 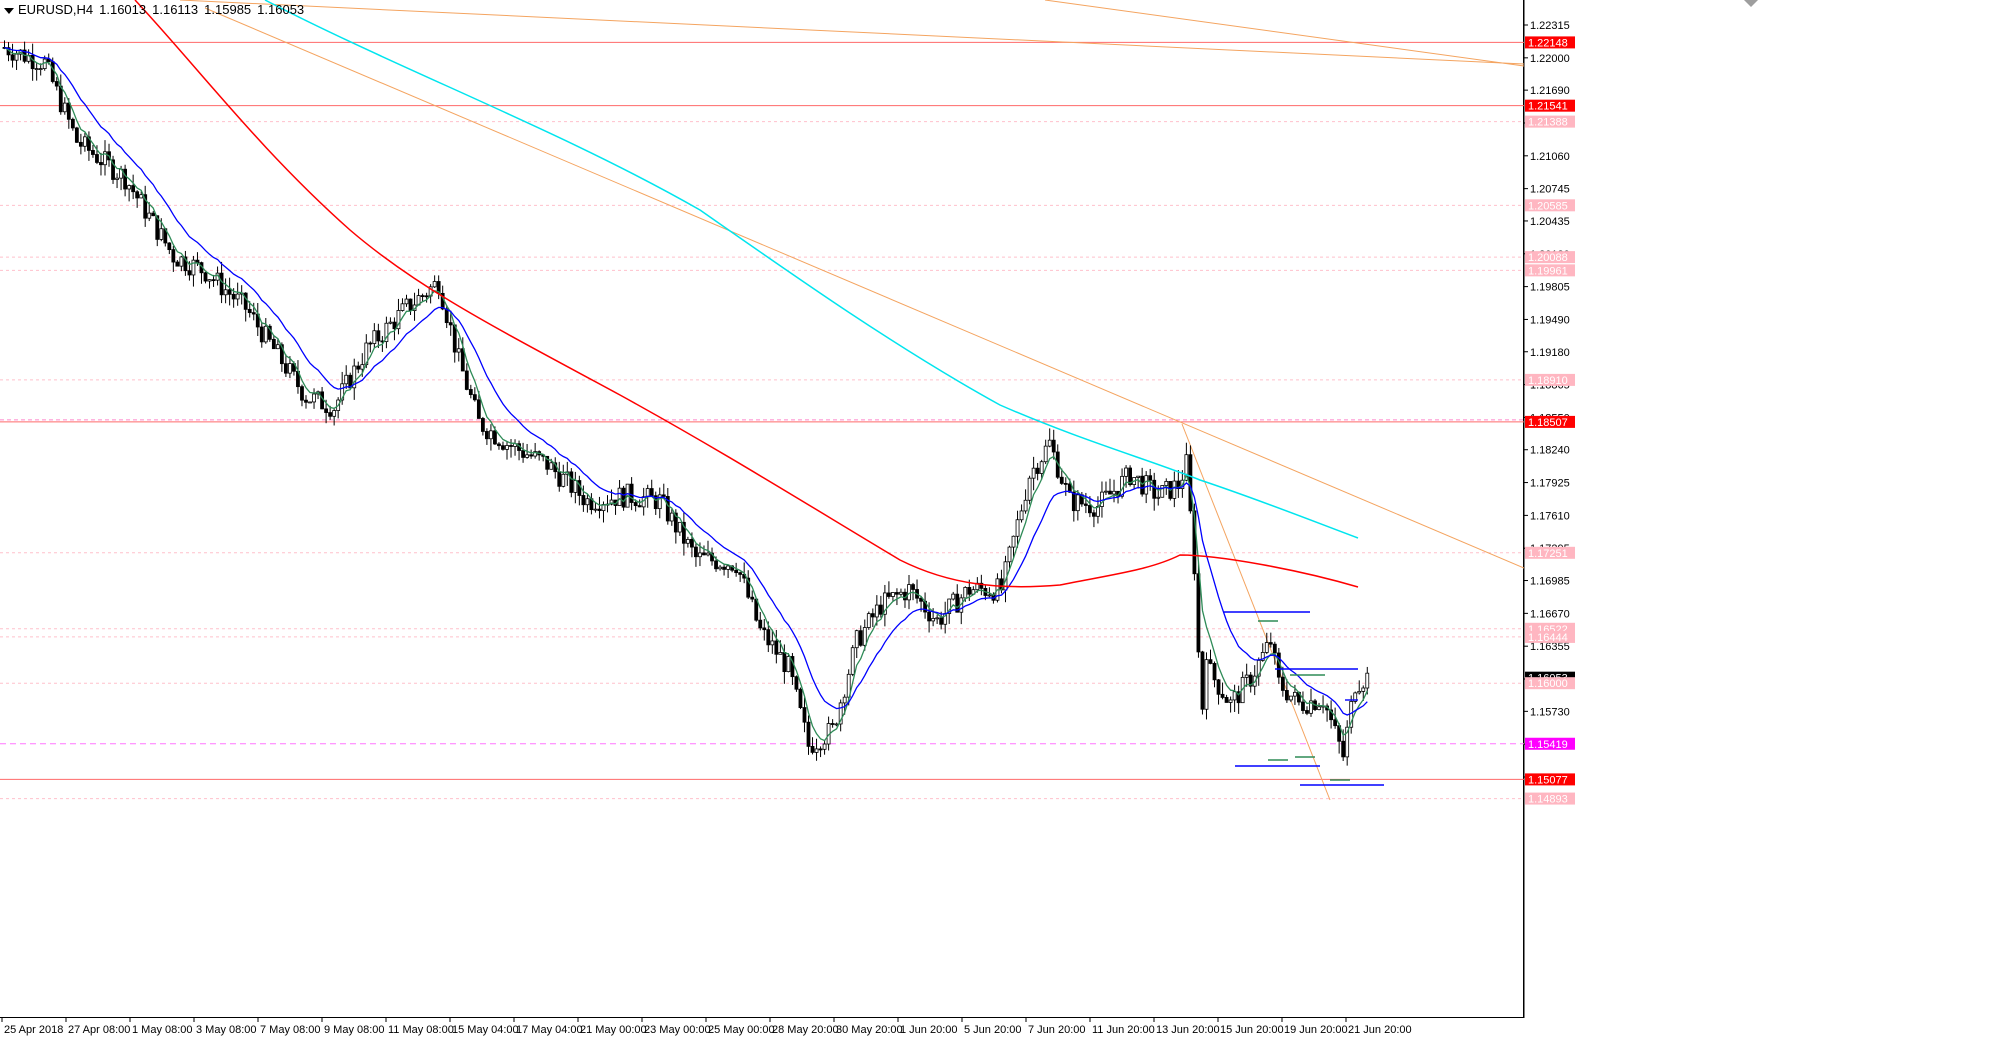 I want to click on price-level-tag-label: 1.20585, so click(x=1548, y=206).